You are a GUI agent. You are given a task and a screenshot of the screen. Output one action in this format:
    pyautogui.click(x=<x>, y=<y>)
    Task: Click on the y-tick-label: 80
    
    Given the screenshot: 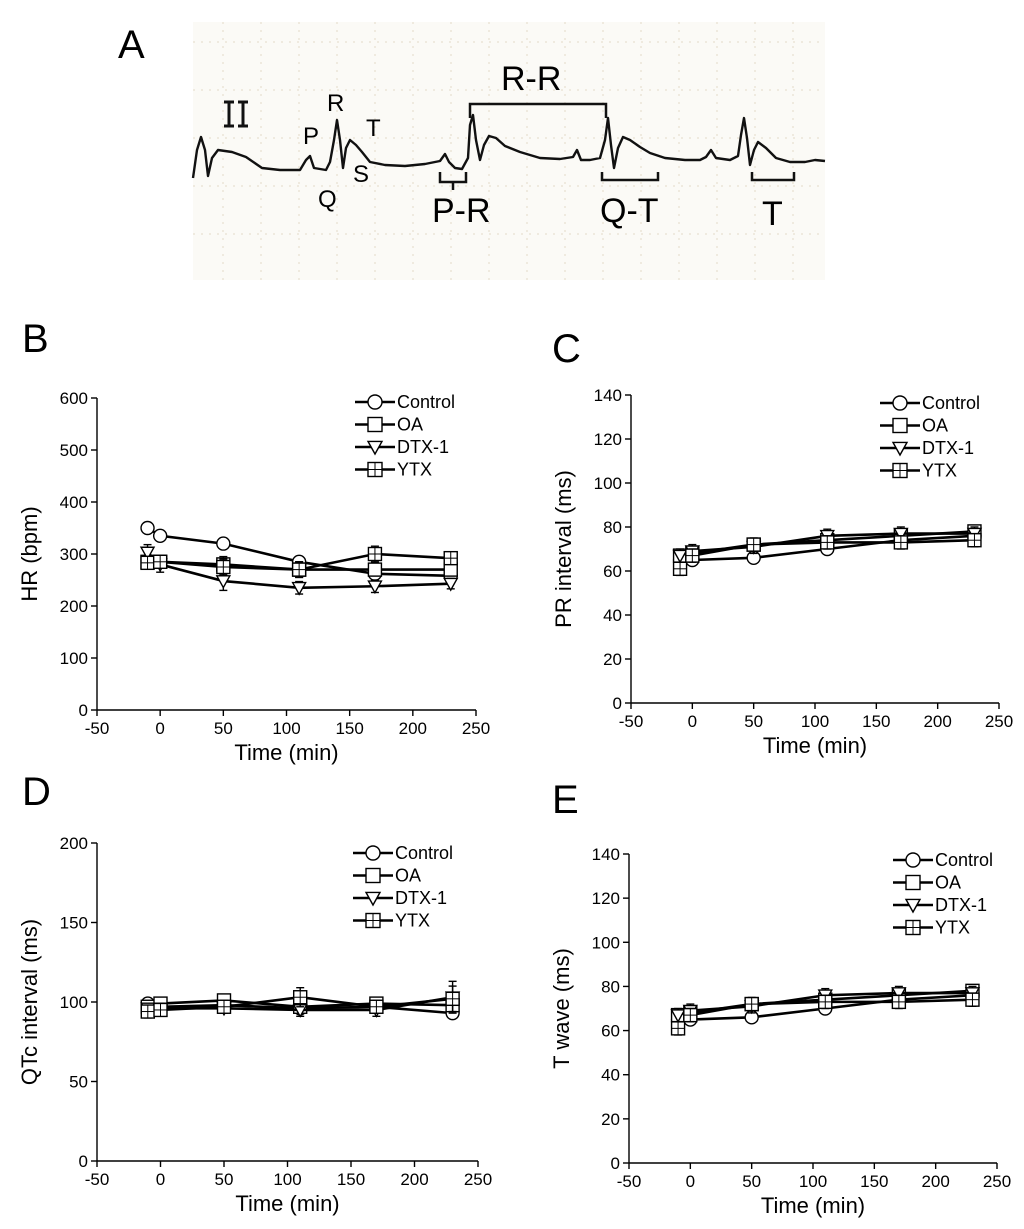 What is the action you would take?
    pyautogui.click(x=612, y=527)
    